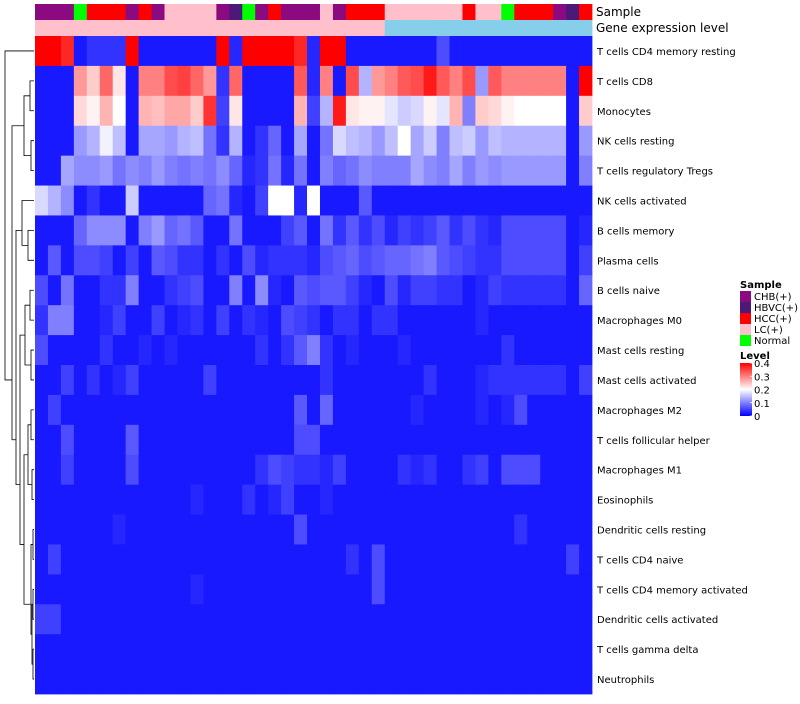 The width and height of the screenshot is (800, 704). I want to click on legend-entry-label: LC(+), so click(768, 330).